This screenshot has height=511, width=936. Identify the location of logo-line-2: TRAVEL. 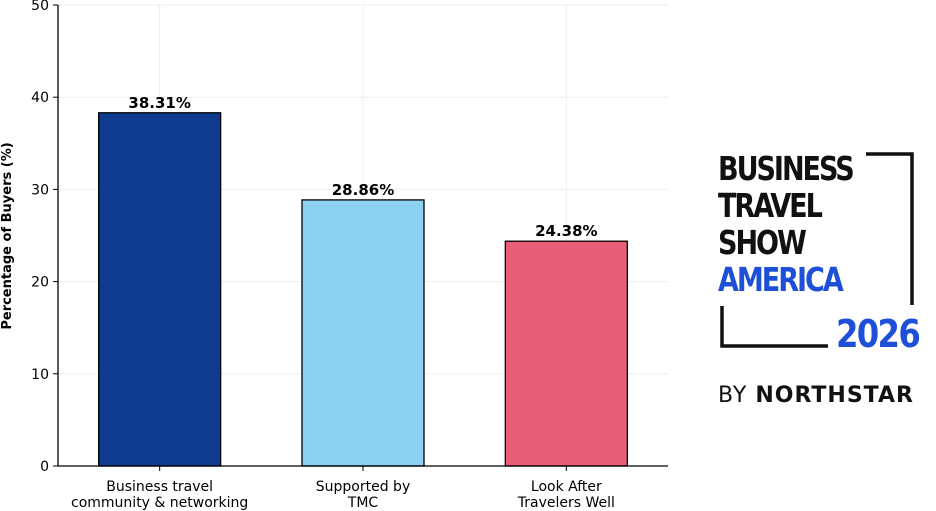
(770, 205).